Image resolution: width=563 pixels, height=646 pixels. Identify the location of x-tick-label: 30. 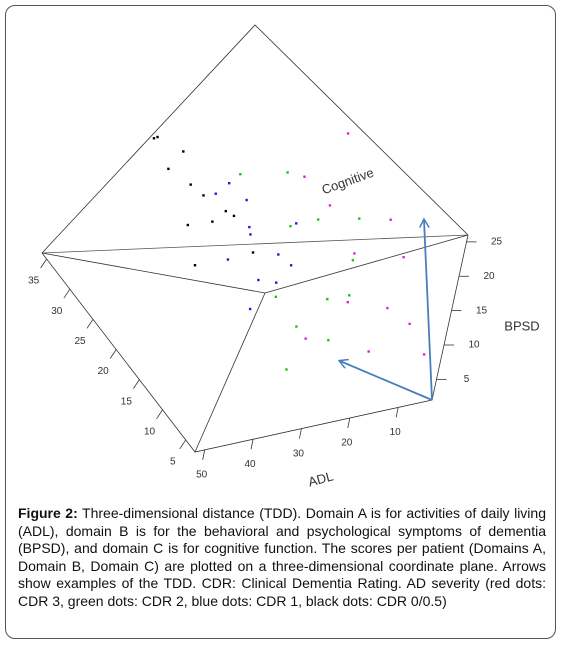
(299, 453).